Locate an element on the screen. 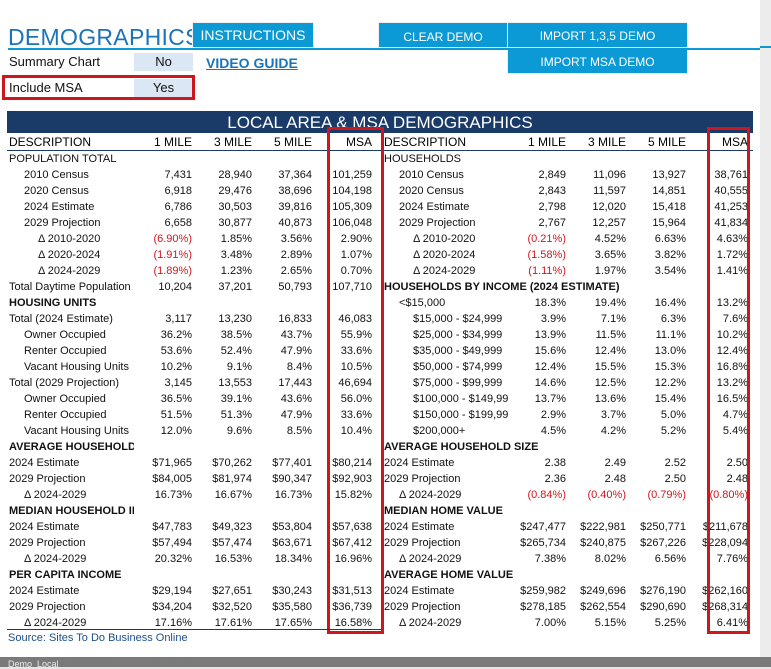 The width and height of the screenshot is (771, 669). table-cell: 16.96% is located at coordinates (353, 559).